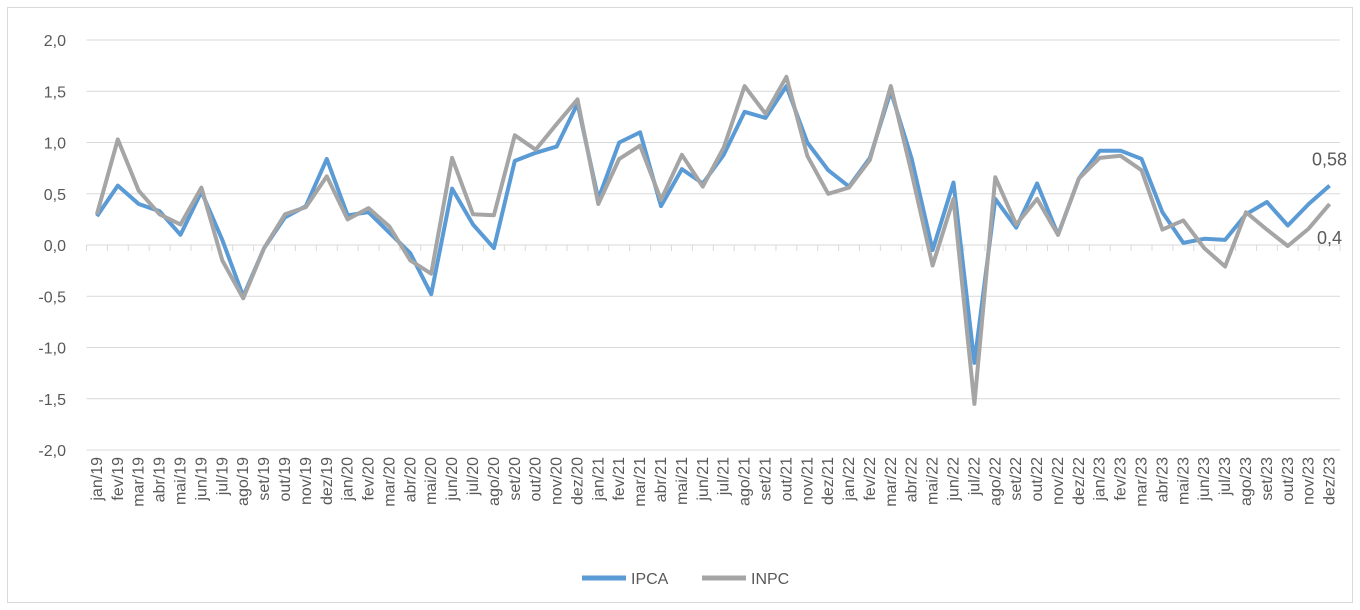 This screenshot has height=610, width=1360. I want to click on y-tick-label: 1,0, so click(55, 144).